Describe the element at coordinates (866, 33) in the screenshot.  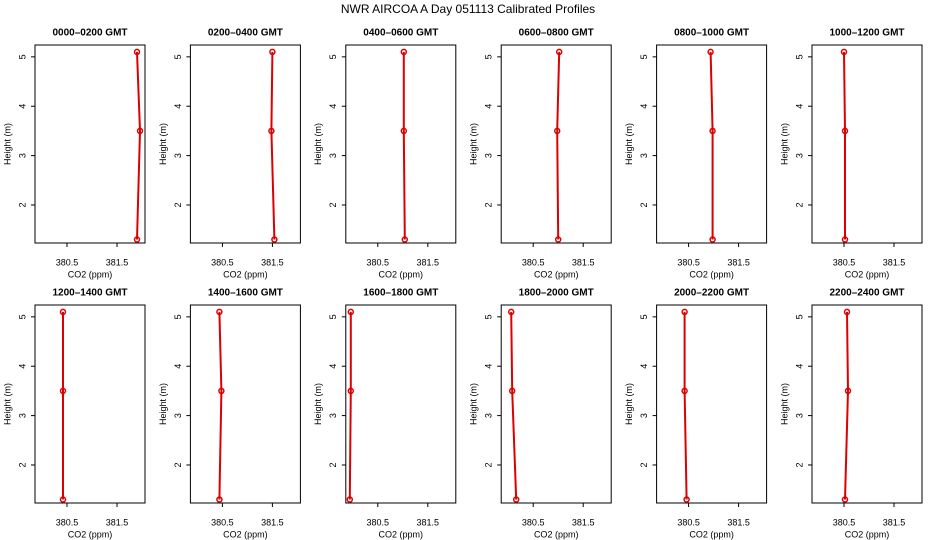
I see `panel-title: 1000–1200 GMT` at that location.